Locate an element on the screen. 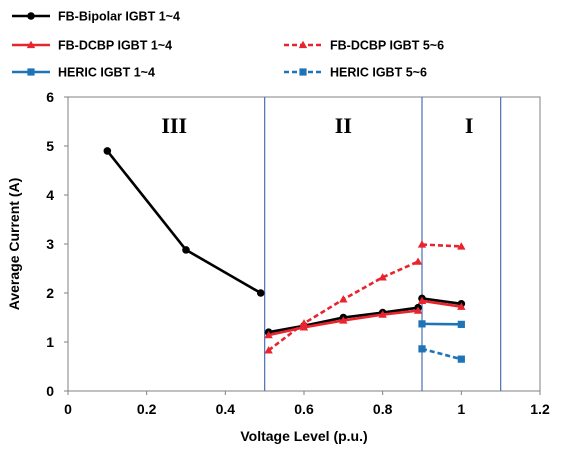 This screenshot has width=569, height=449. legend-entry: FB-Bipolar IGBT 1~4 is located at coordinates (96, 17).